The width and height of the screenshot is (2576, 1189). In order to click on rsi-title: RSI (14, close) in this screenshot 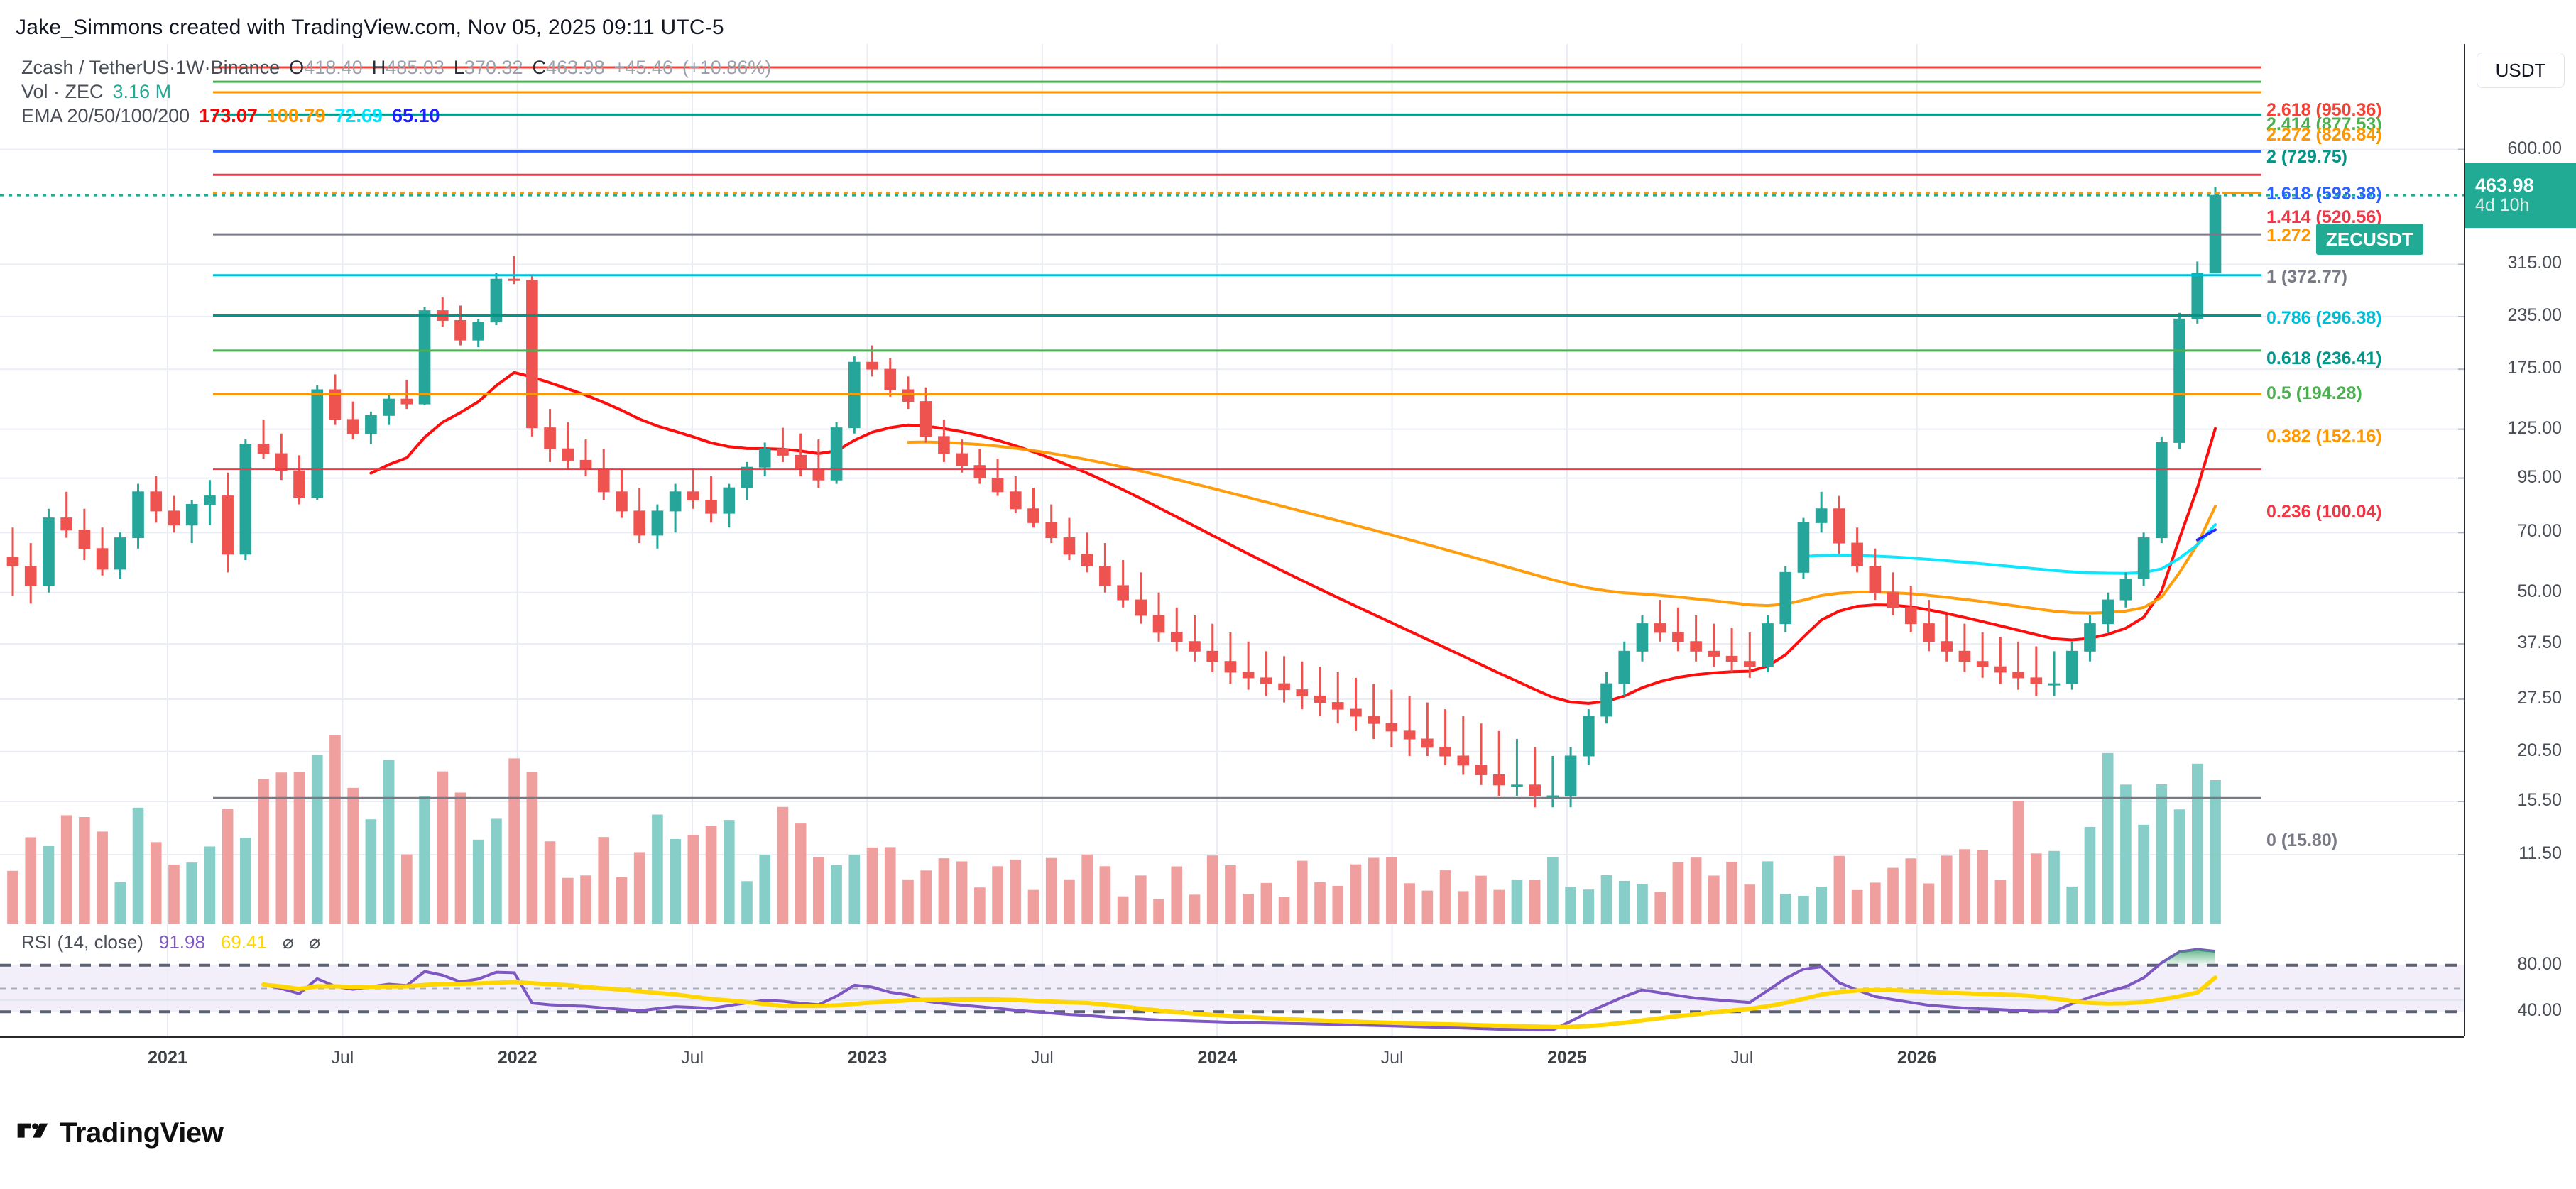, I will do `click(82, 942)`.